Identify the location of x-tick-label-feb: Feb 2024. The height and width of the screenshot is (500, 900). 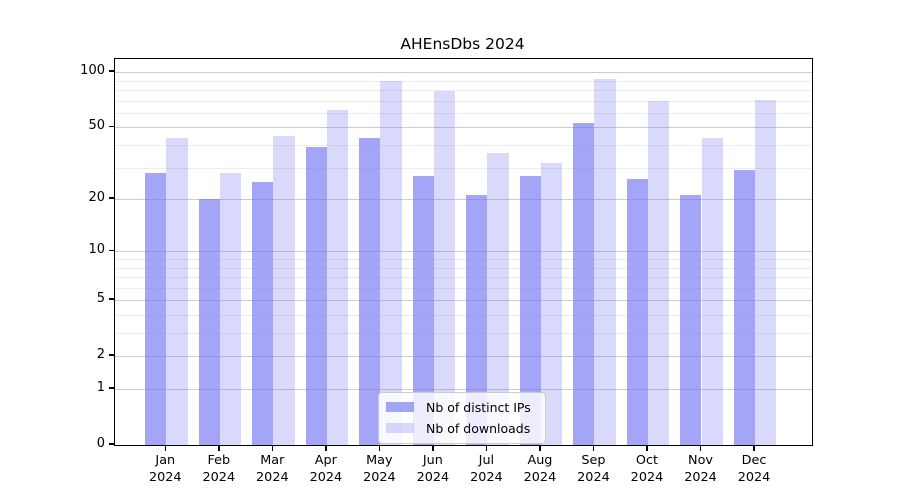
(219, 469).